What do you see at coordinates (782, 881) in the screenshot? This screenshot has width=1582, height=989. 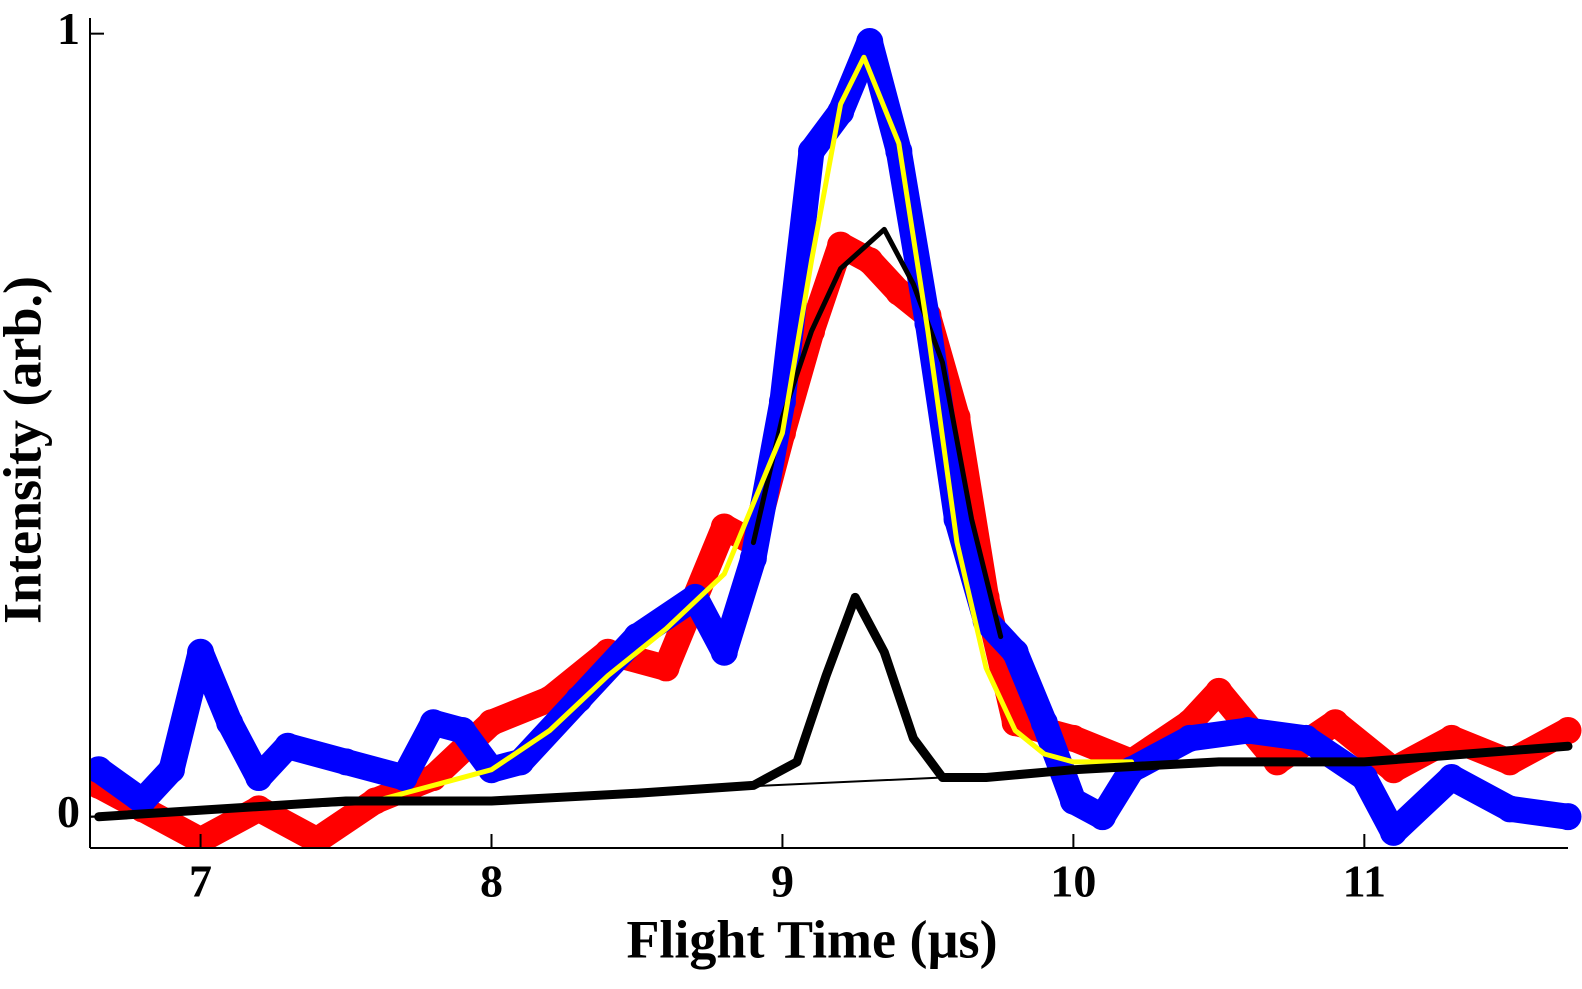 I see `x-tick-label: 9` at bounding box center [782, 881].